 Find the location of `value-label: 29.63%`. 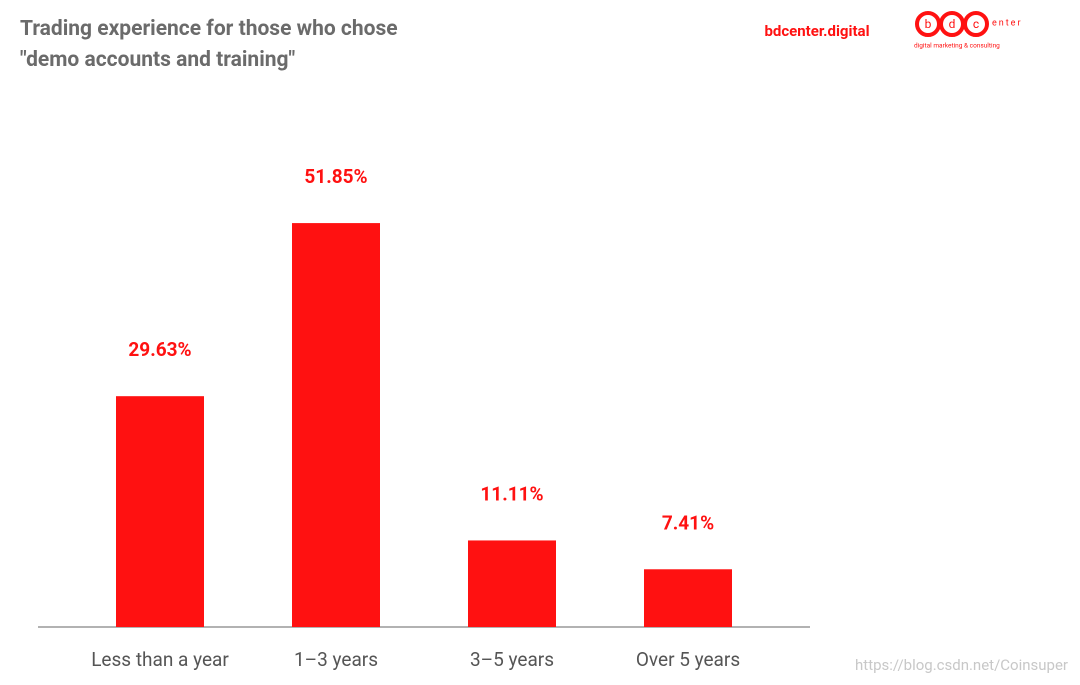

value-label: 29.63% is located at coordinates (159, 349).